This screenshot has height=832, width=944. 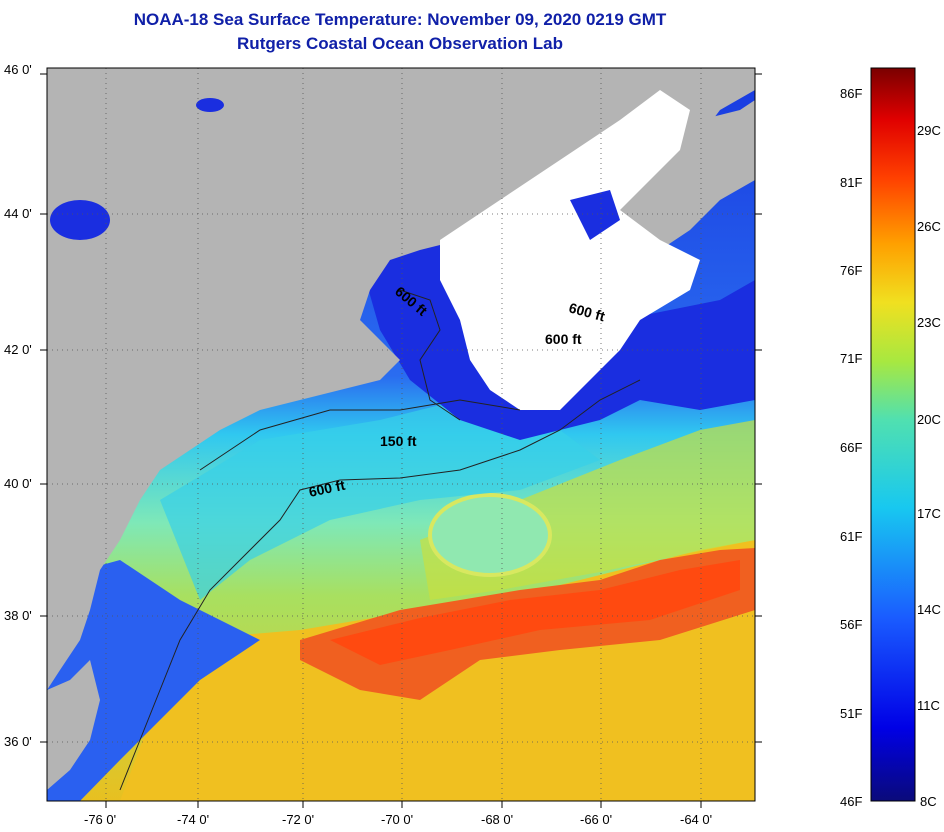 I want to click on celsius-label: 8C, so click(x=928, y=801).